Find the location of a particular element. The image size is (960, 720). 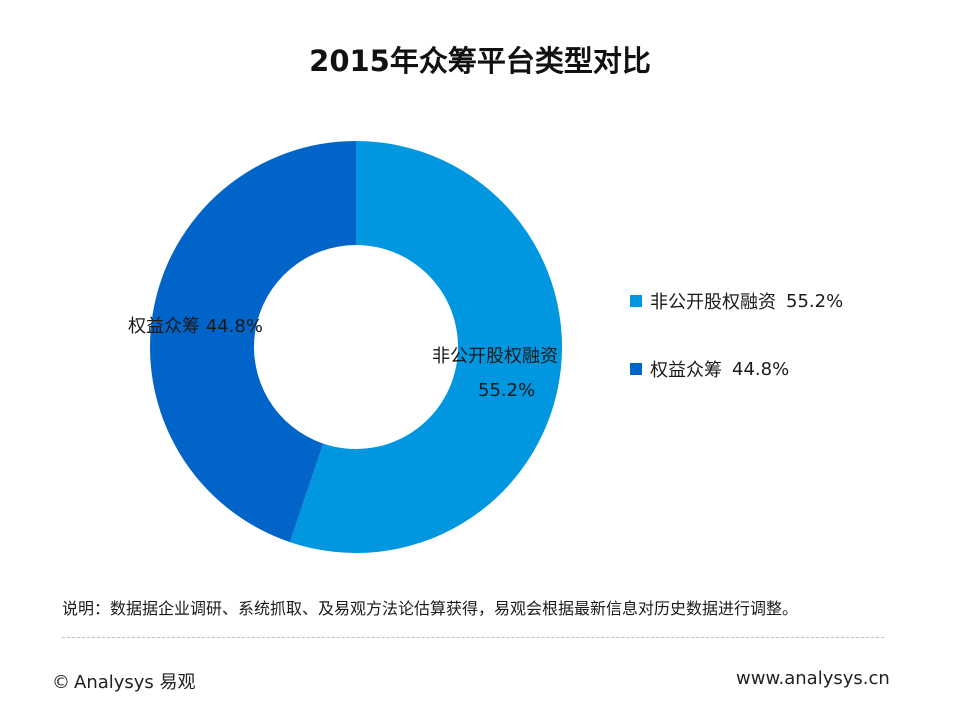

slice-label-name: 权益众筹 is located at coordinates (164, 326).